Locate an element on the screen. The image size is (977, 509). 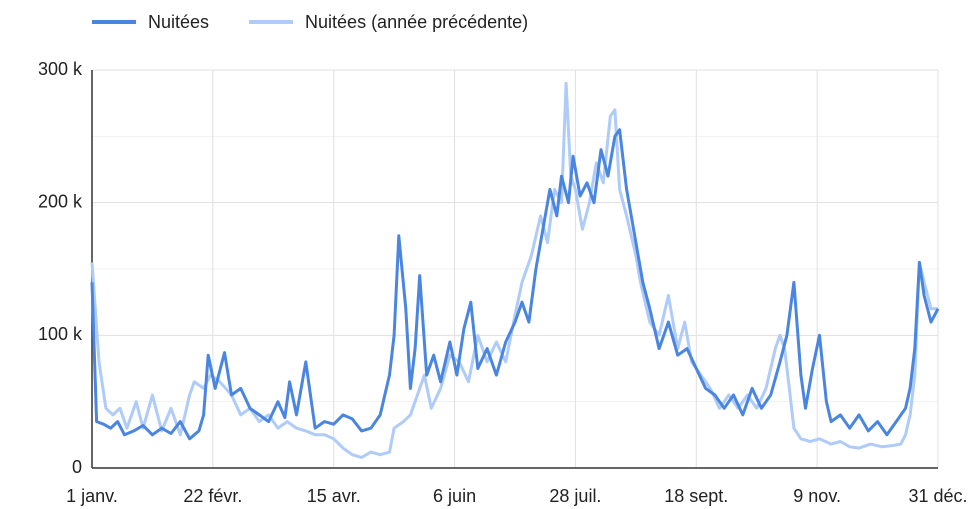
x-tick-label: 6 juin is located at coordinates (454, 496).